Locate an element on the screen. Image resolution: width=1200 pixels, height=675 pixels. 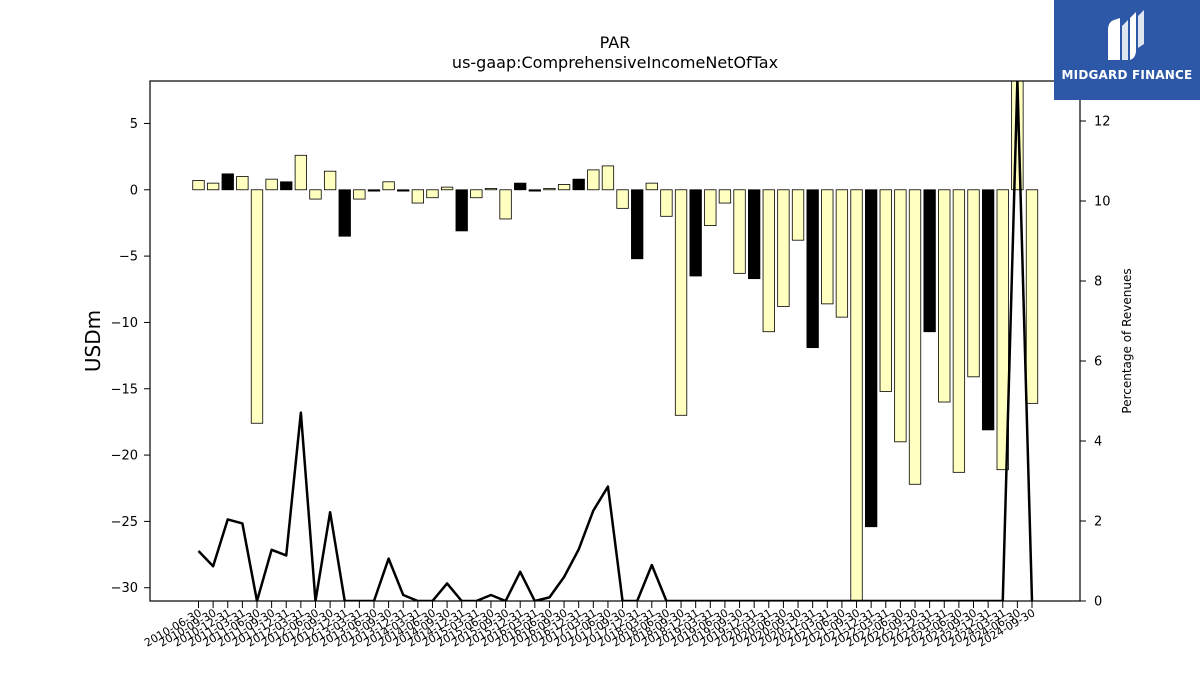
midgard-logo-icon is located at coordinates (1126, 35).